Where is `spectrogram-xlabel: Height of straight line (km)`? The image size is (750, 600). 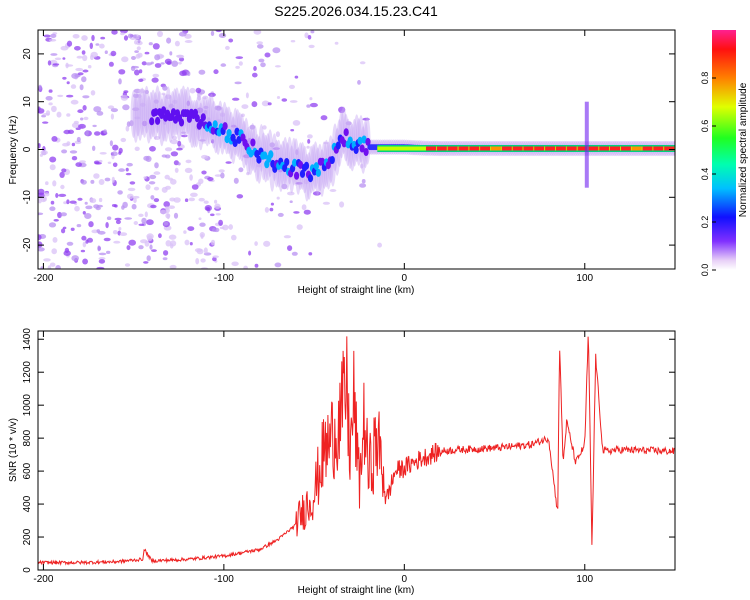 spectrogram-xlabel: Height of straight line (km) is located at coordinates (356, 290).